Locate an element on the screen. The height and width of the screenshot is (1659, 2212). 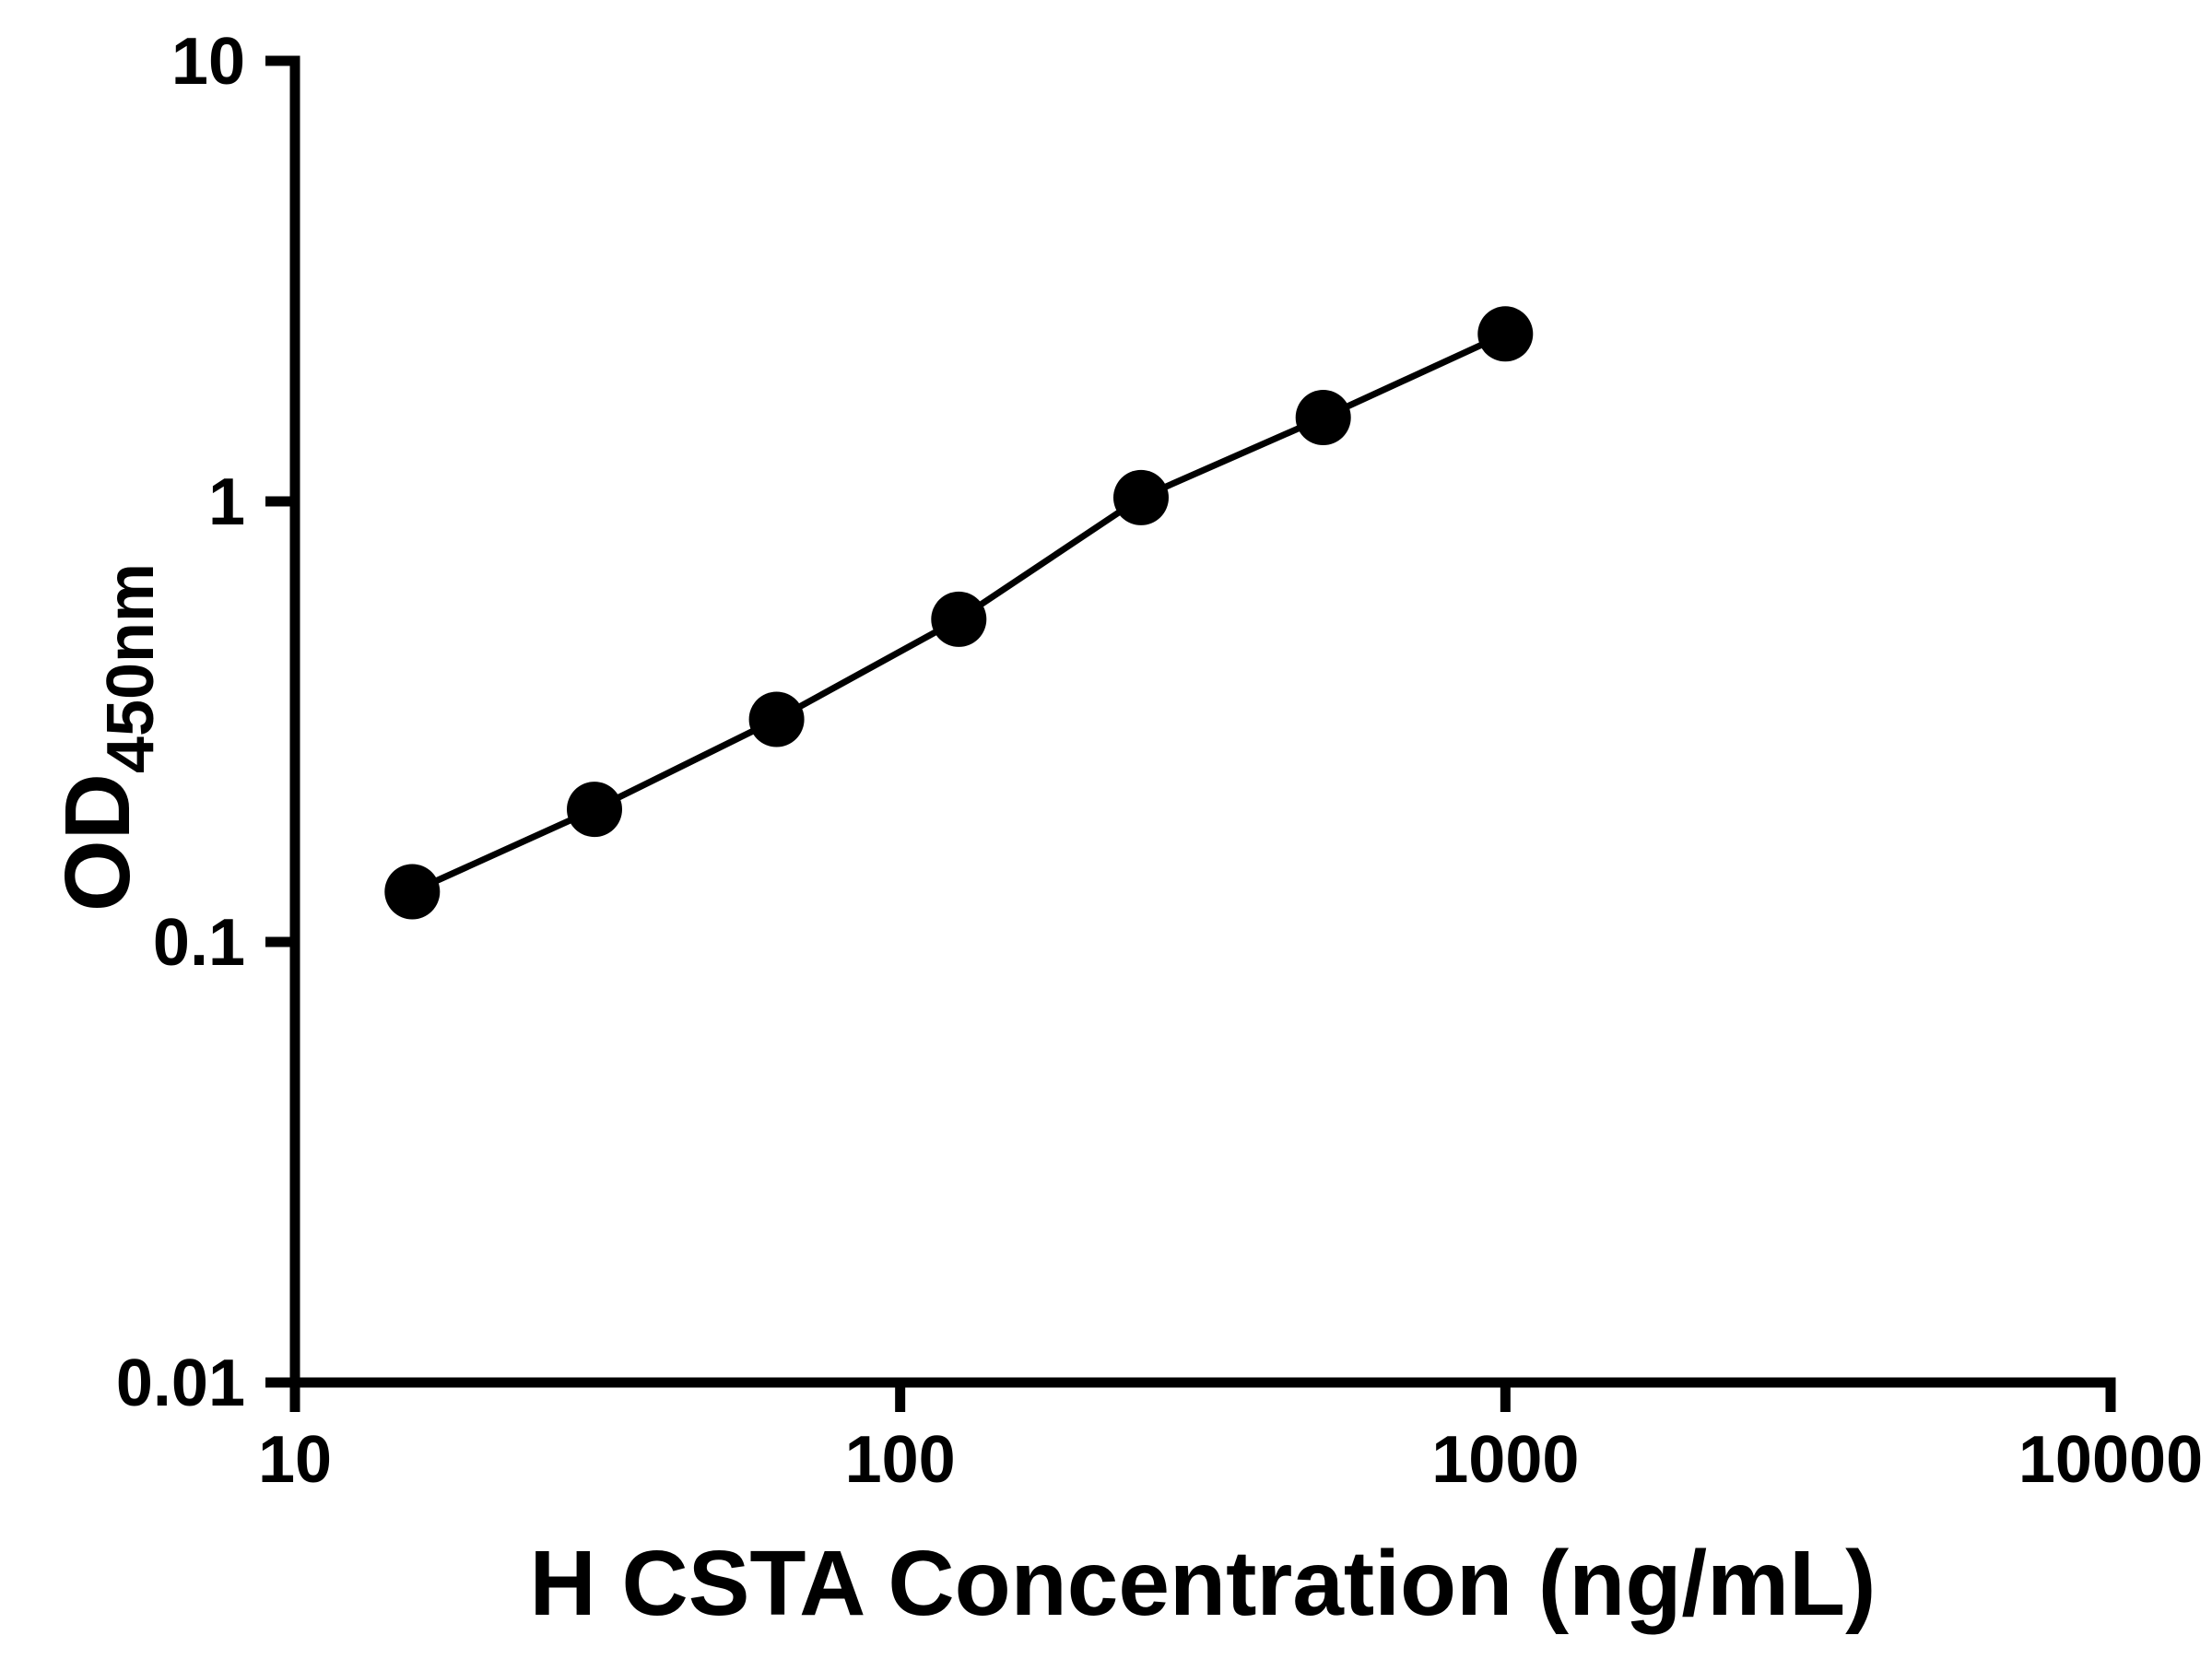
y-axis-title: OD450nm is located at coordinates (107, 737).